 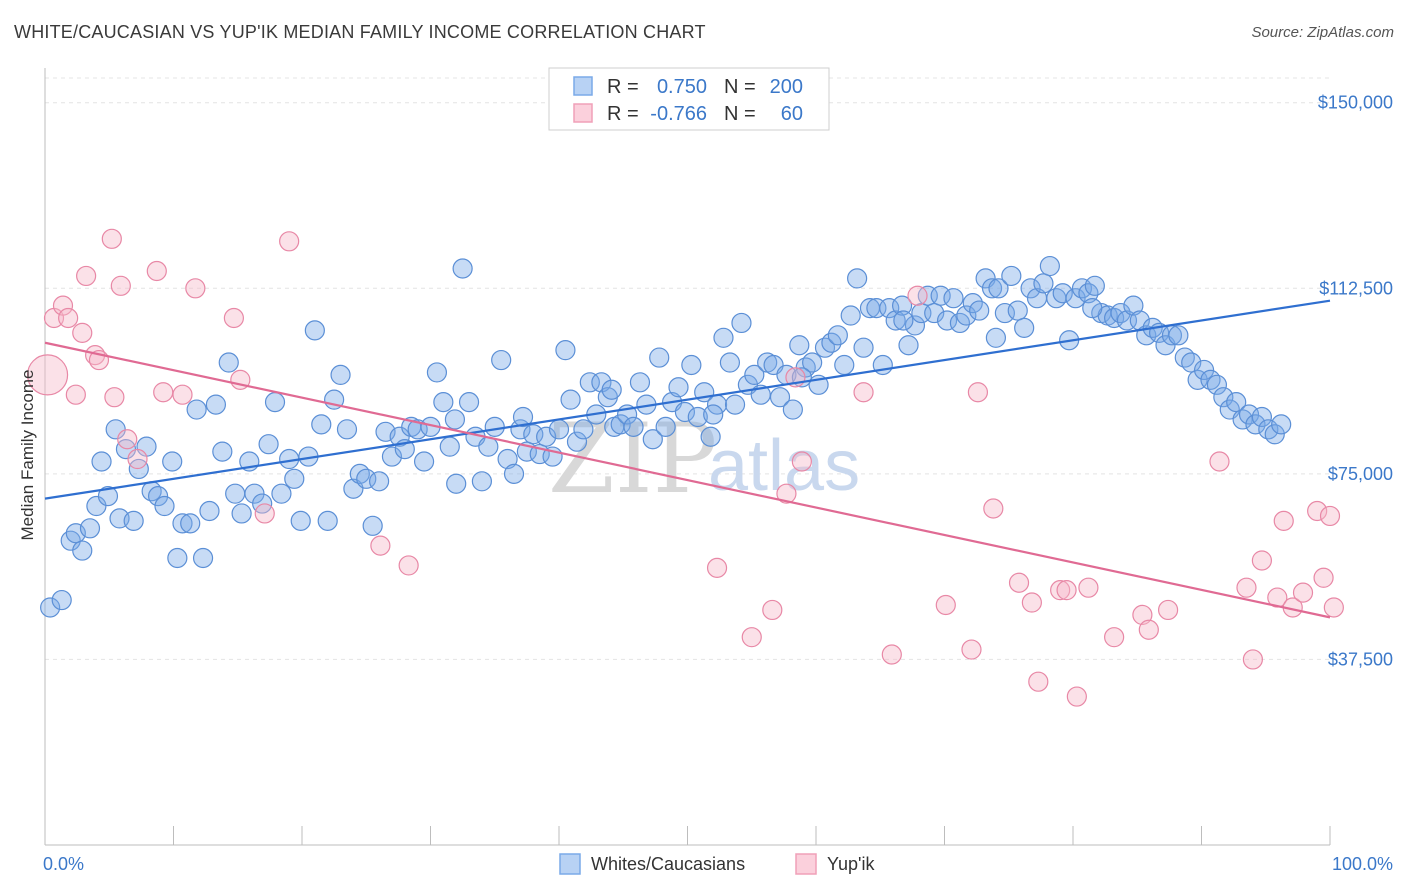 I want to click on legend-n-label-whites: N =, so click(x=740, y=87).